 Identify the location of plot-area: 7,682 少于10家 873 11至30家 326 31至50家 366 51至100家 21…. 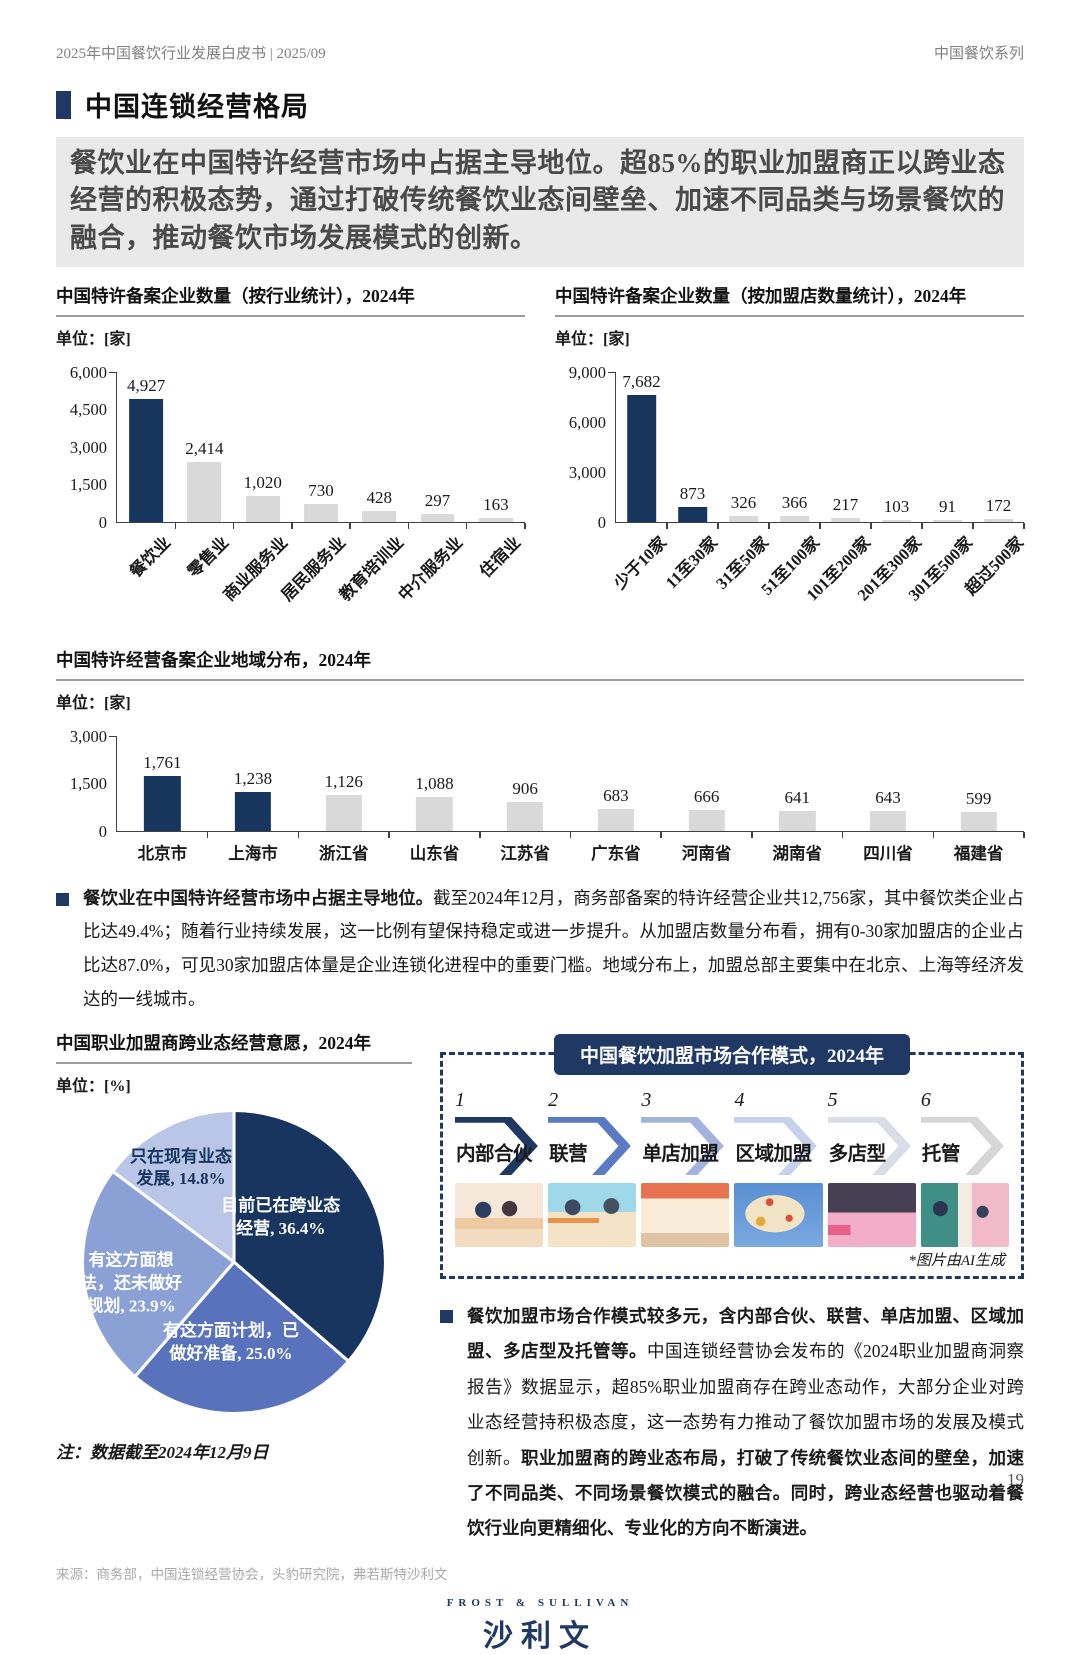
(817, 487).